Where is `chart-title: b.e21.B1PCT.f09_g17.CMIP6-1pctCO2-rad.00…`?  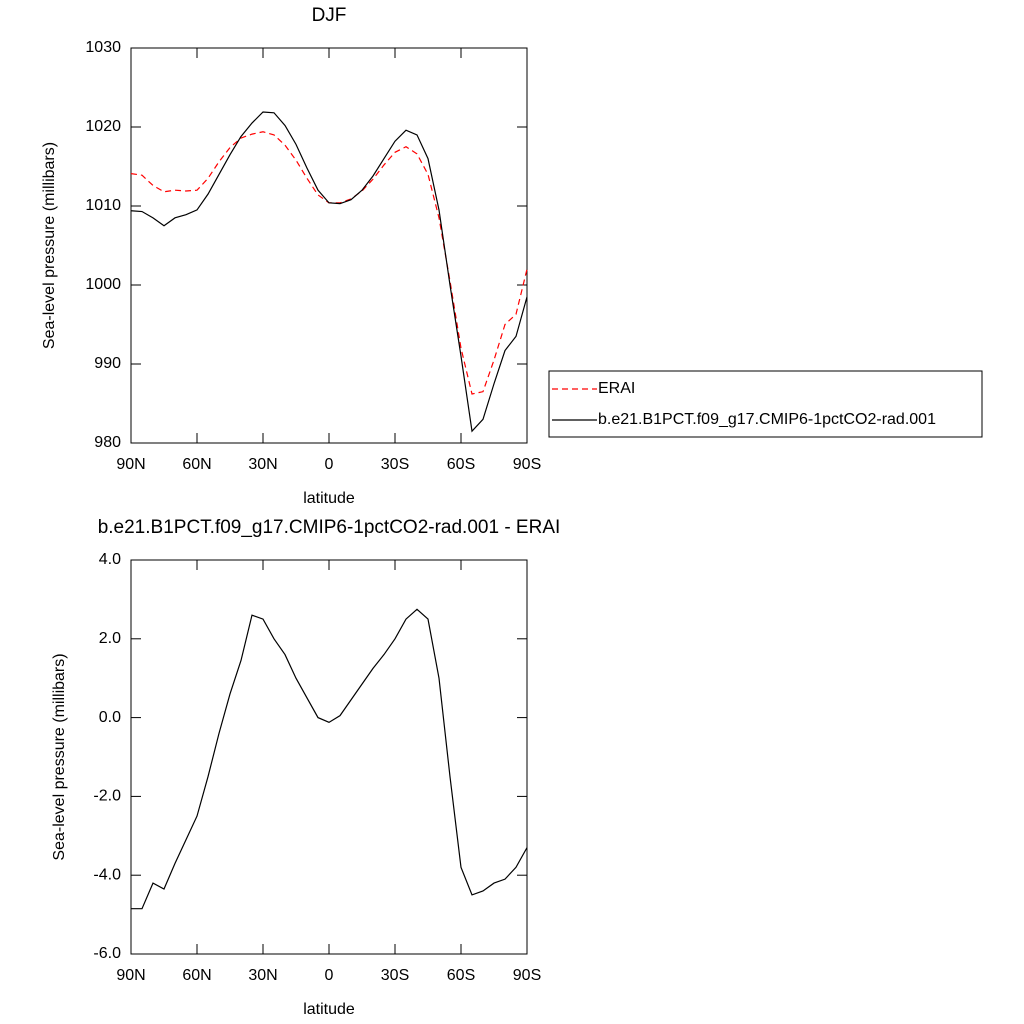 chart-title: b.e21.B1PCT.f09_g17.CMIP6-1pctCO2-rad.00… is located at coordinates (329, 527).